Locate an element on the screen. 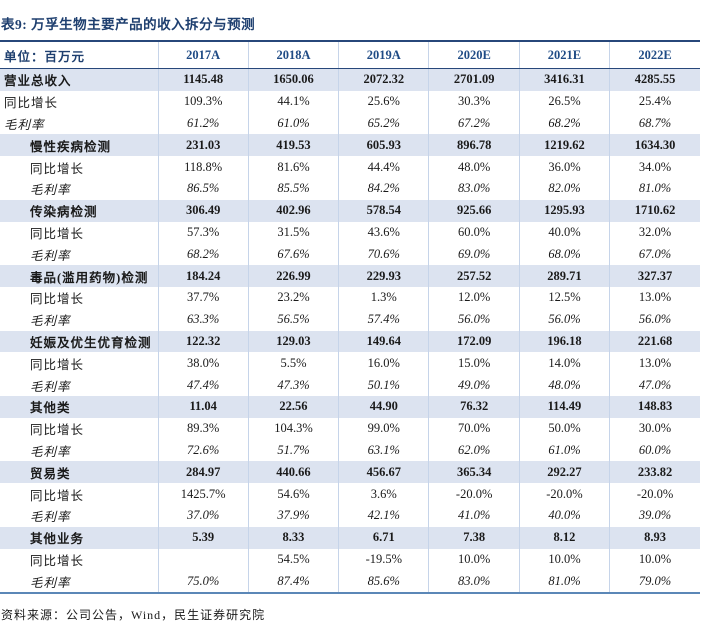 The image size is (708, 629). value-cell: 70.6% is located at coordinates (383, 254).